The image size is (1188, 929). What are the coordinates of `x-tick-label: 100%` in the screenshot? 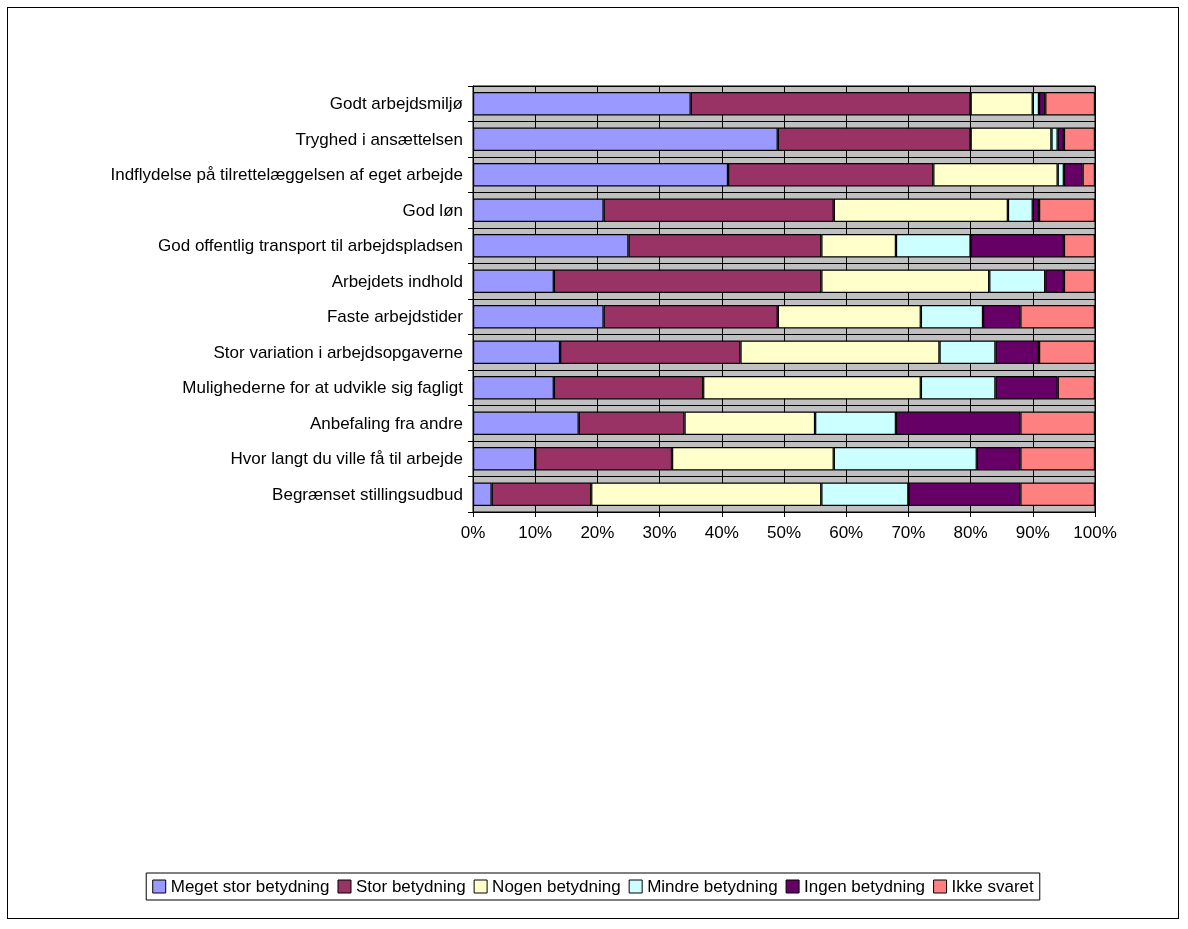 It's located at (1095, 532).